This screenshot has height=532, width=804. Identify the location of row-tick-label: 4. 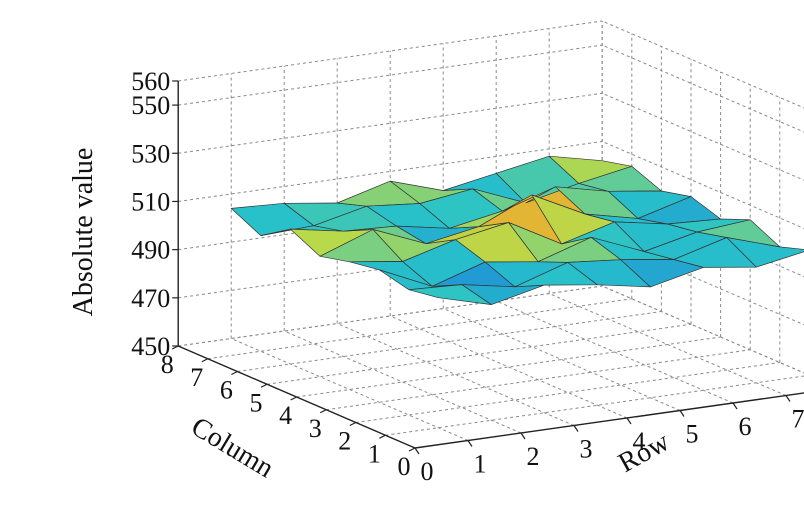
(639, 441).